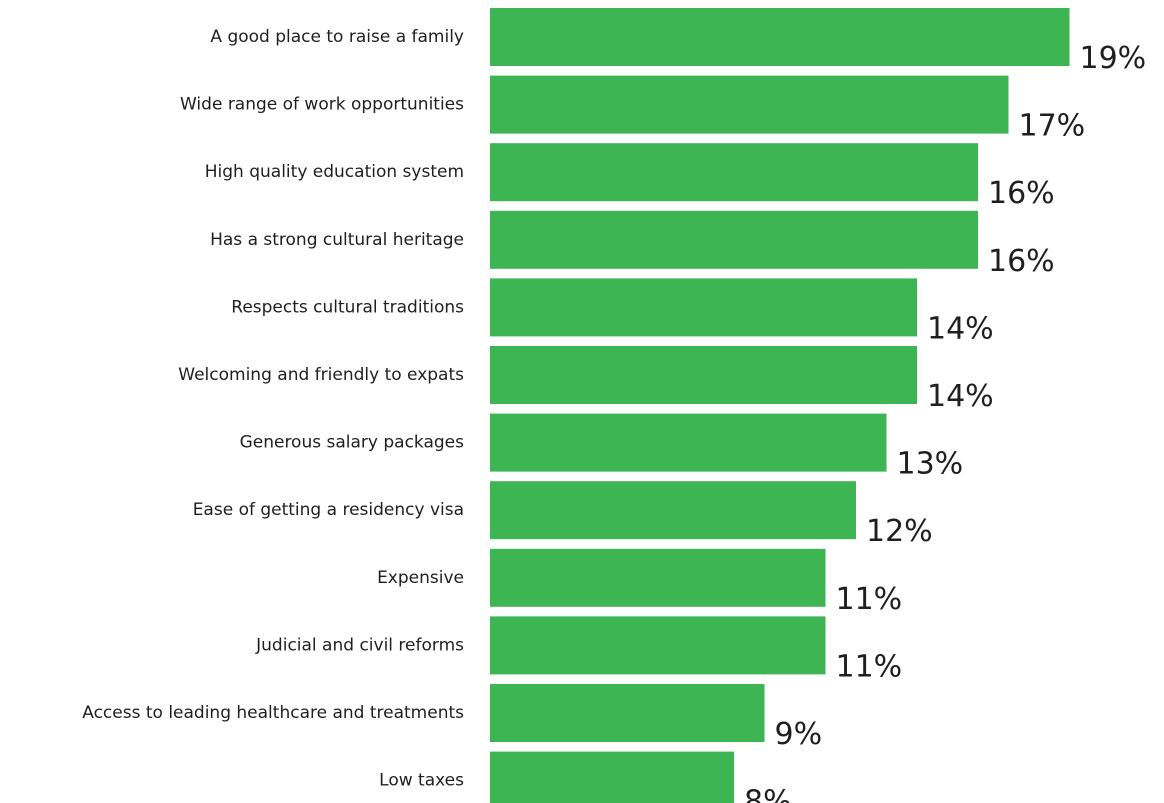 The height and width of the screenshot is (803, 1164). I want to click on category-label: Respects cultural traditions, so click(347, 307).